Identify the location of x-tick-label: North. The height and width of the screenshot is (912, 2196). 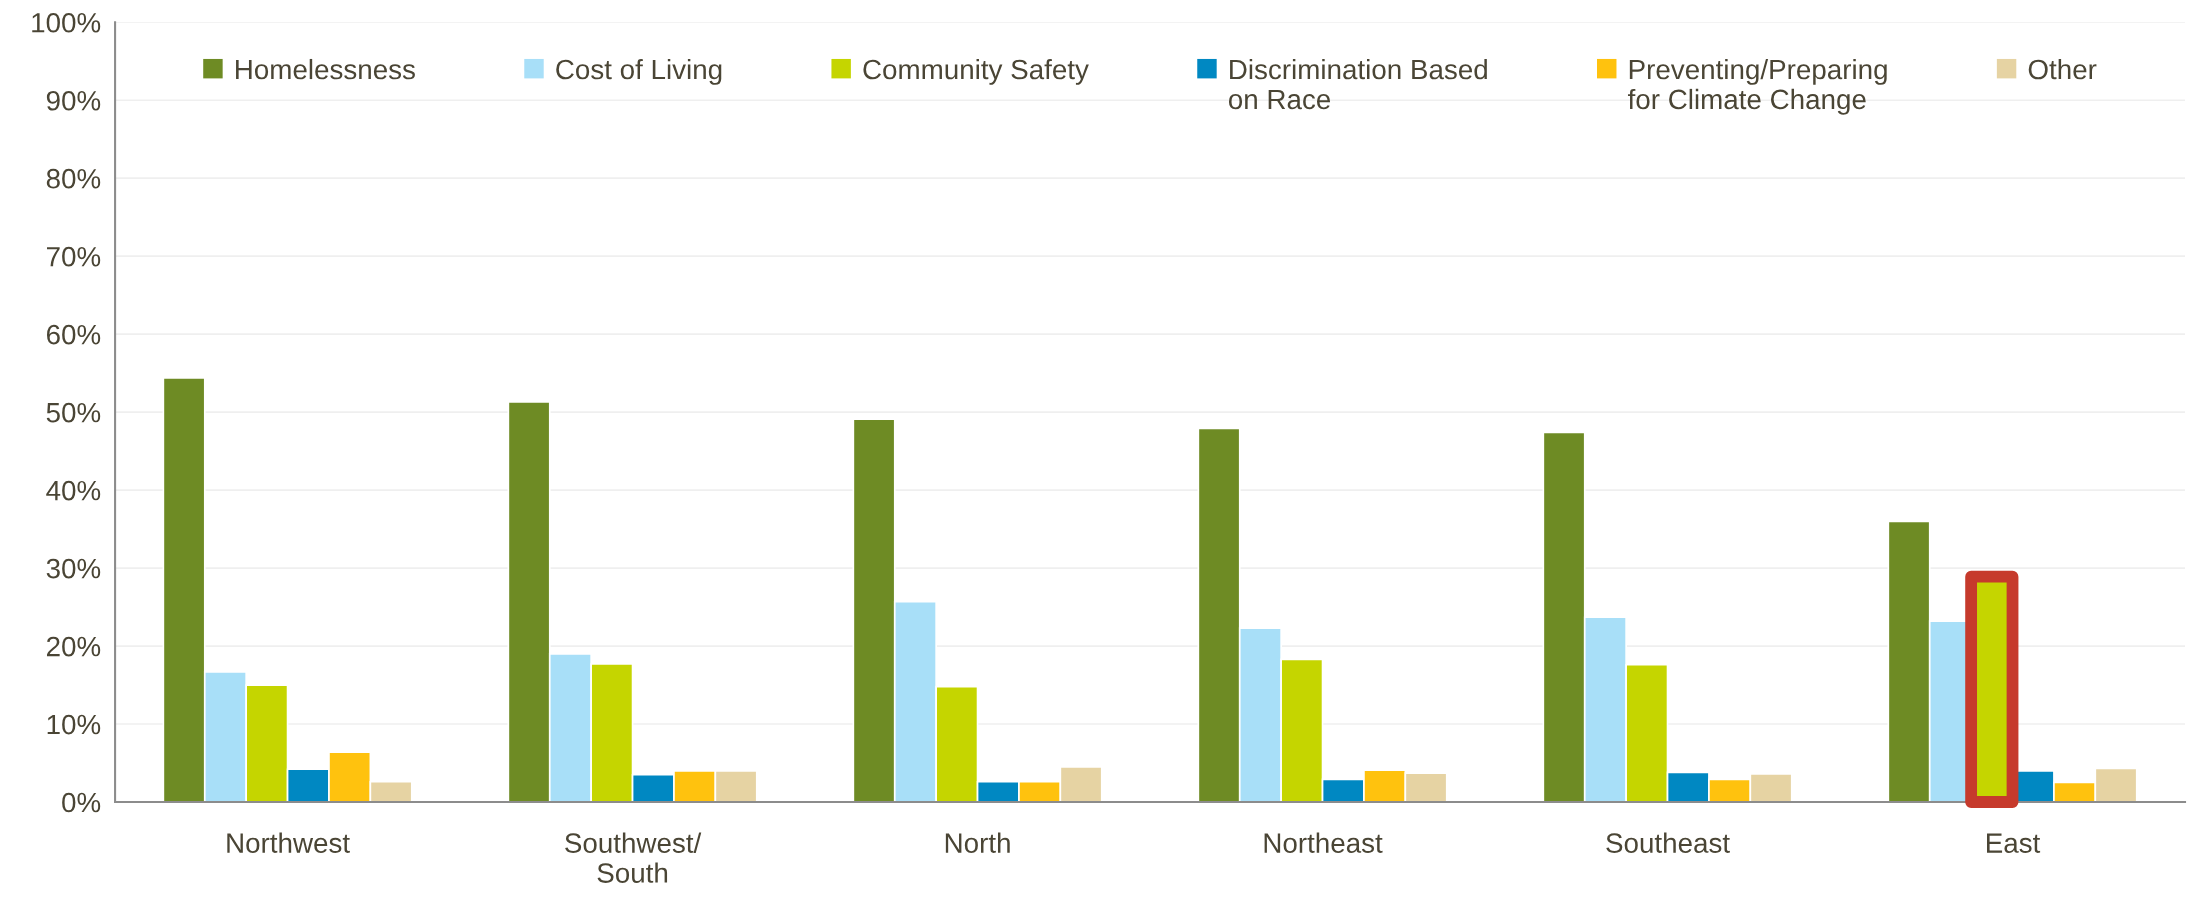
(977, 842).